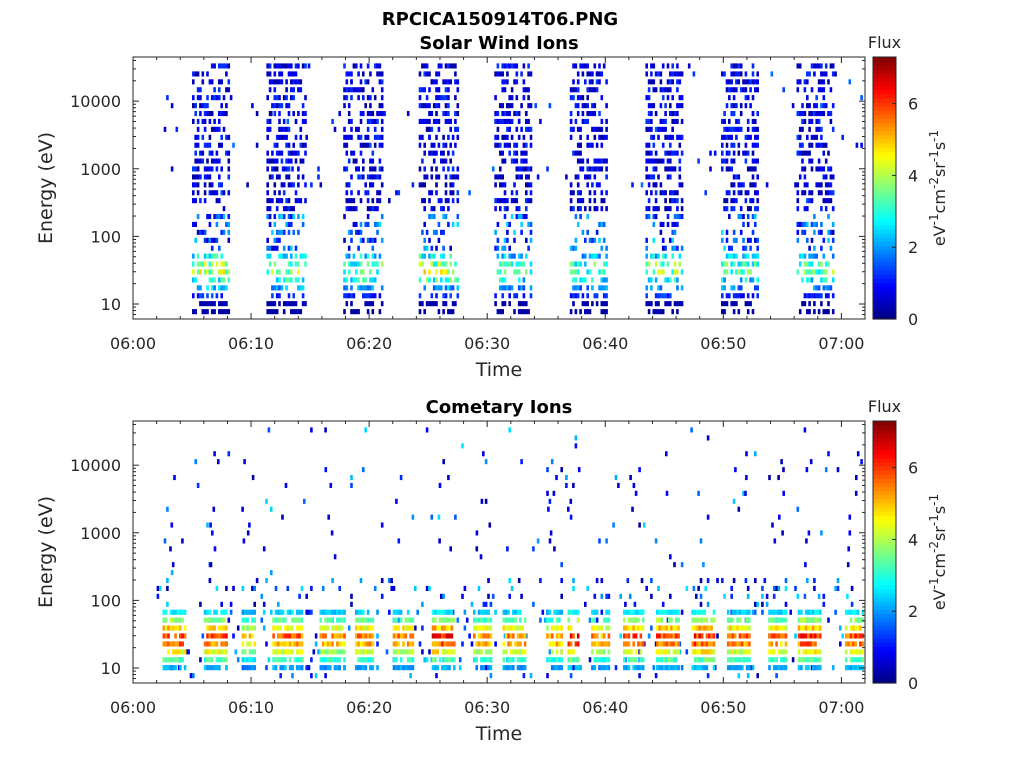  I want to click on colorbar-segment, so click(884, 162).